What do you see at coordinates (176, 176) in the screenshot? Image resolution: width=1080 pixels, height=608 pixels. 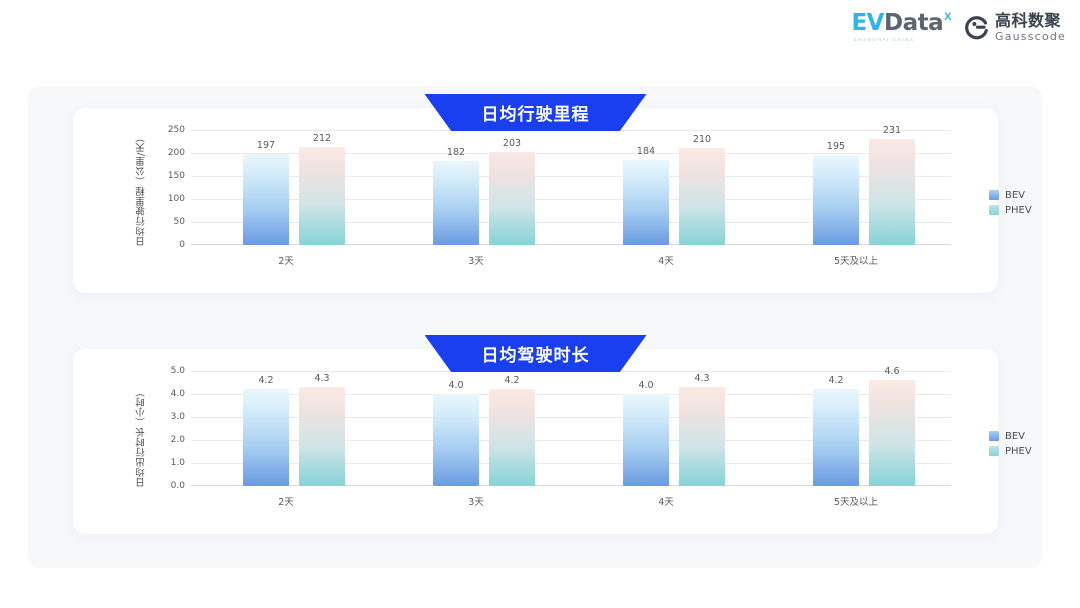 I see `y-tick-label: 150` at bounding box center [176, 176].